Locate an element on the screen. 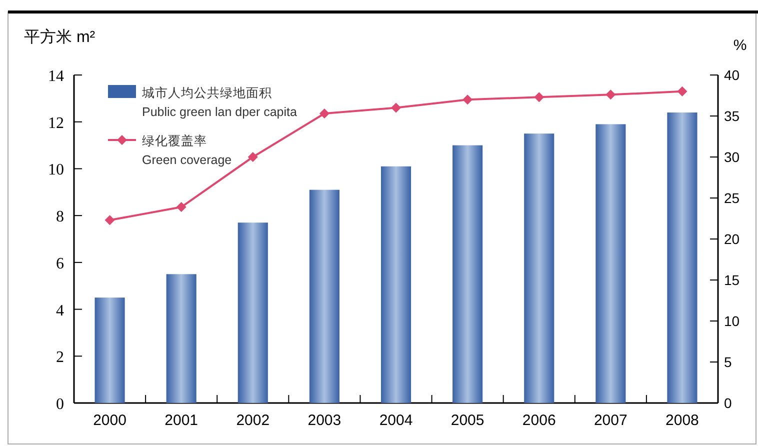 The height and width of the screenshot is (446, 758). y2-tick-label: 20 is located at coordinates (732, 239).